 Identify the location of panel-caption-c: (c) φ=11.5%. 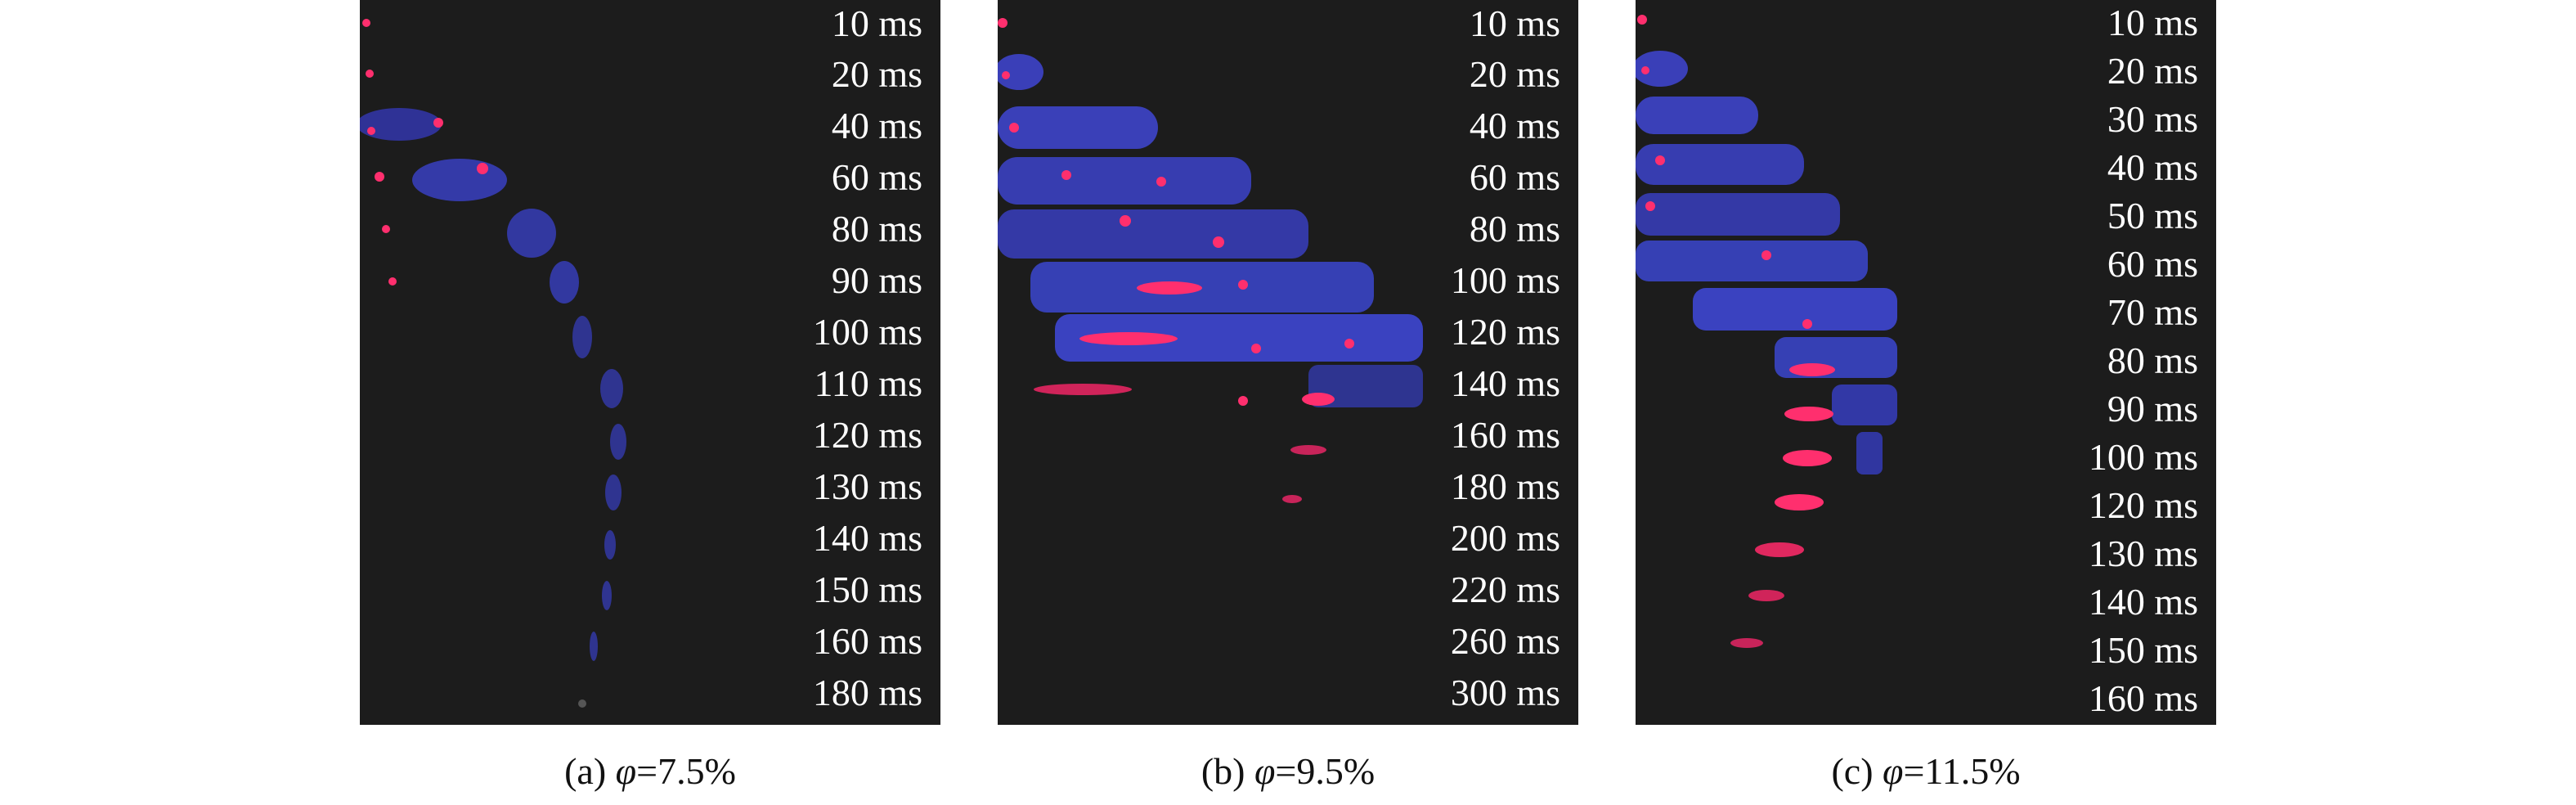
(1926, 771).